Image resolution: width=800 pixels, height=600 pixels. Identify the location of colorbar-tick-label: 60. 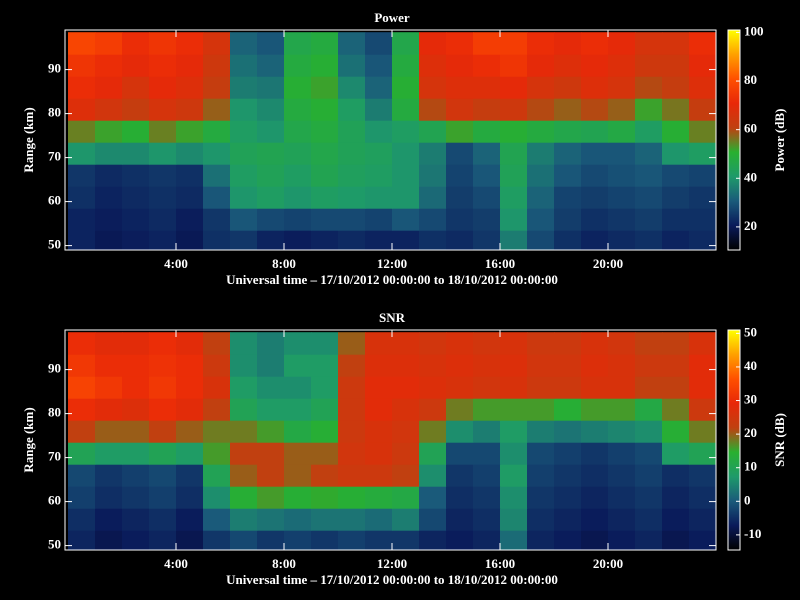
(750, 128).